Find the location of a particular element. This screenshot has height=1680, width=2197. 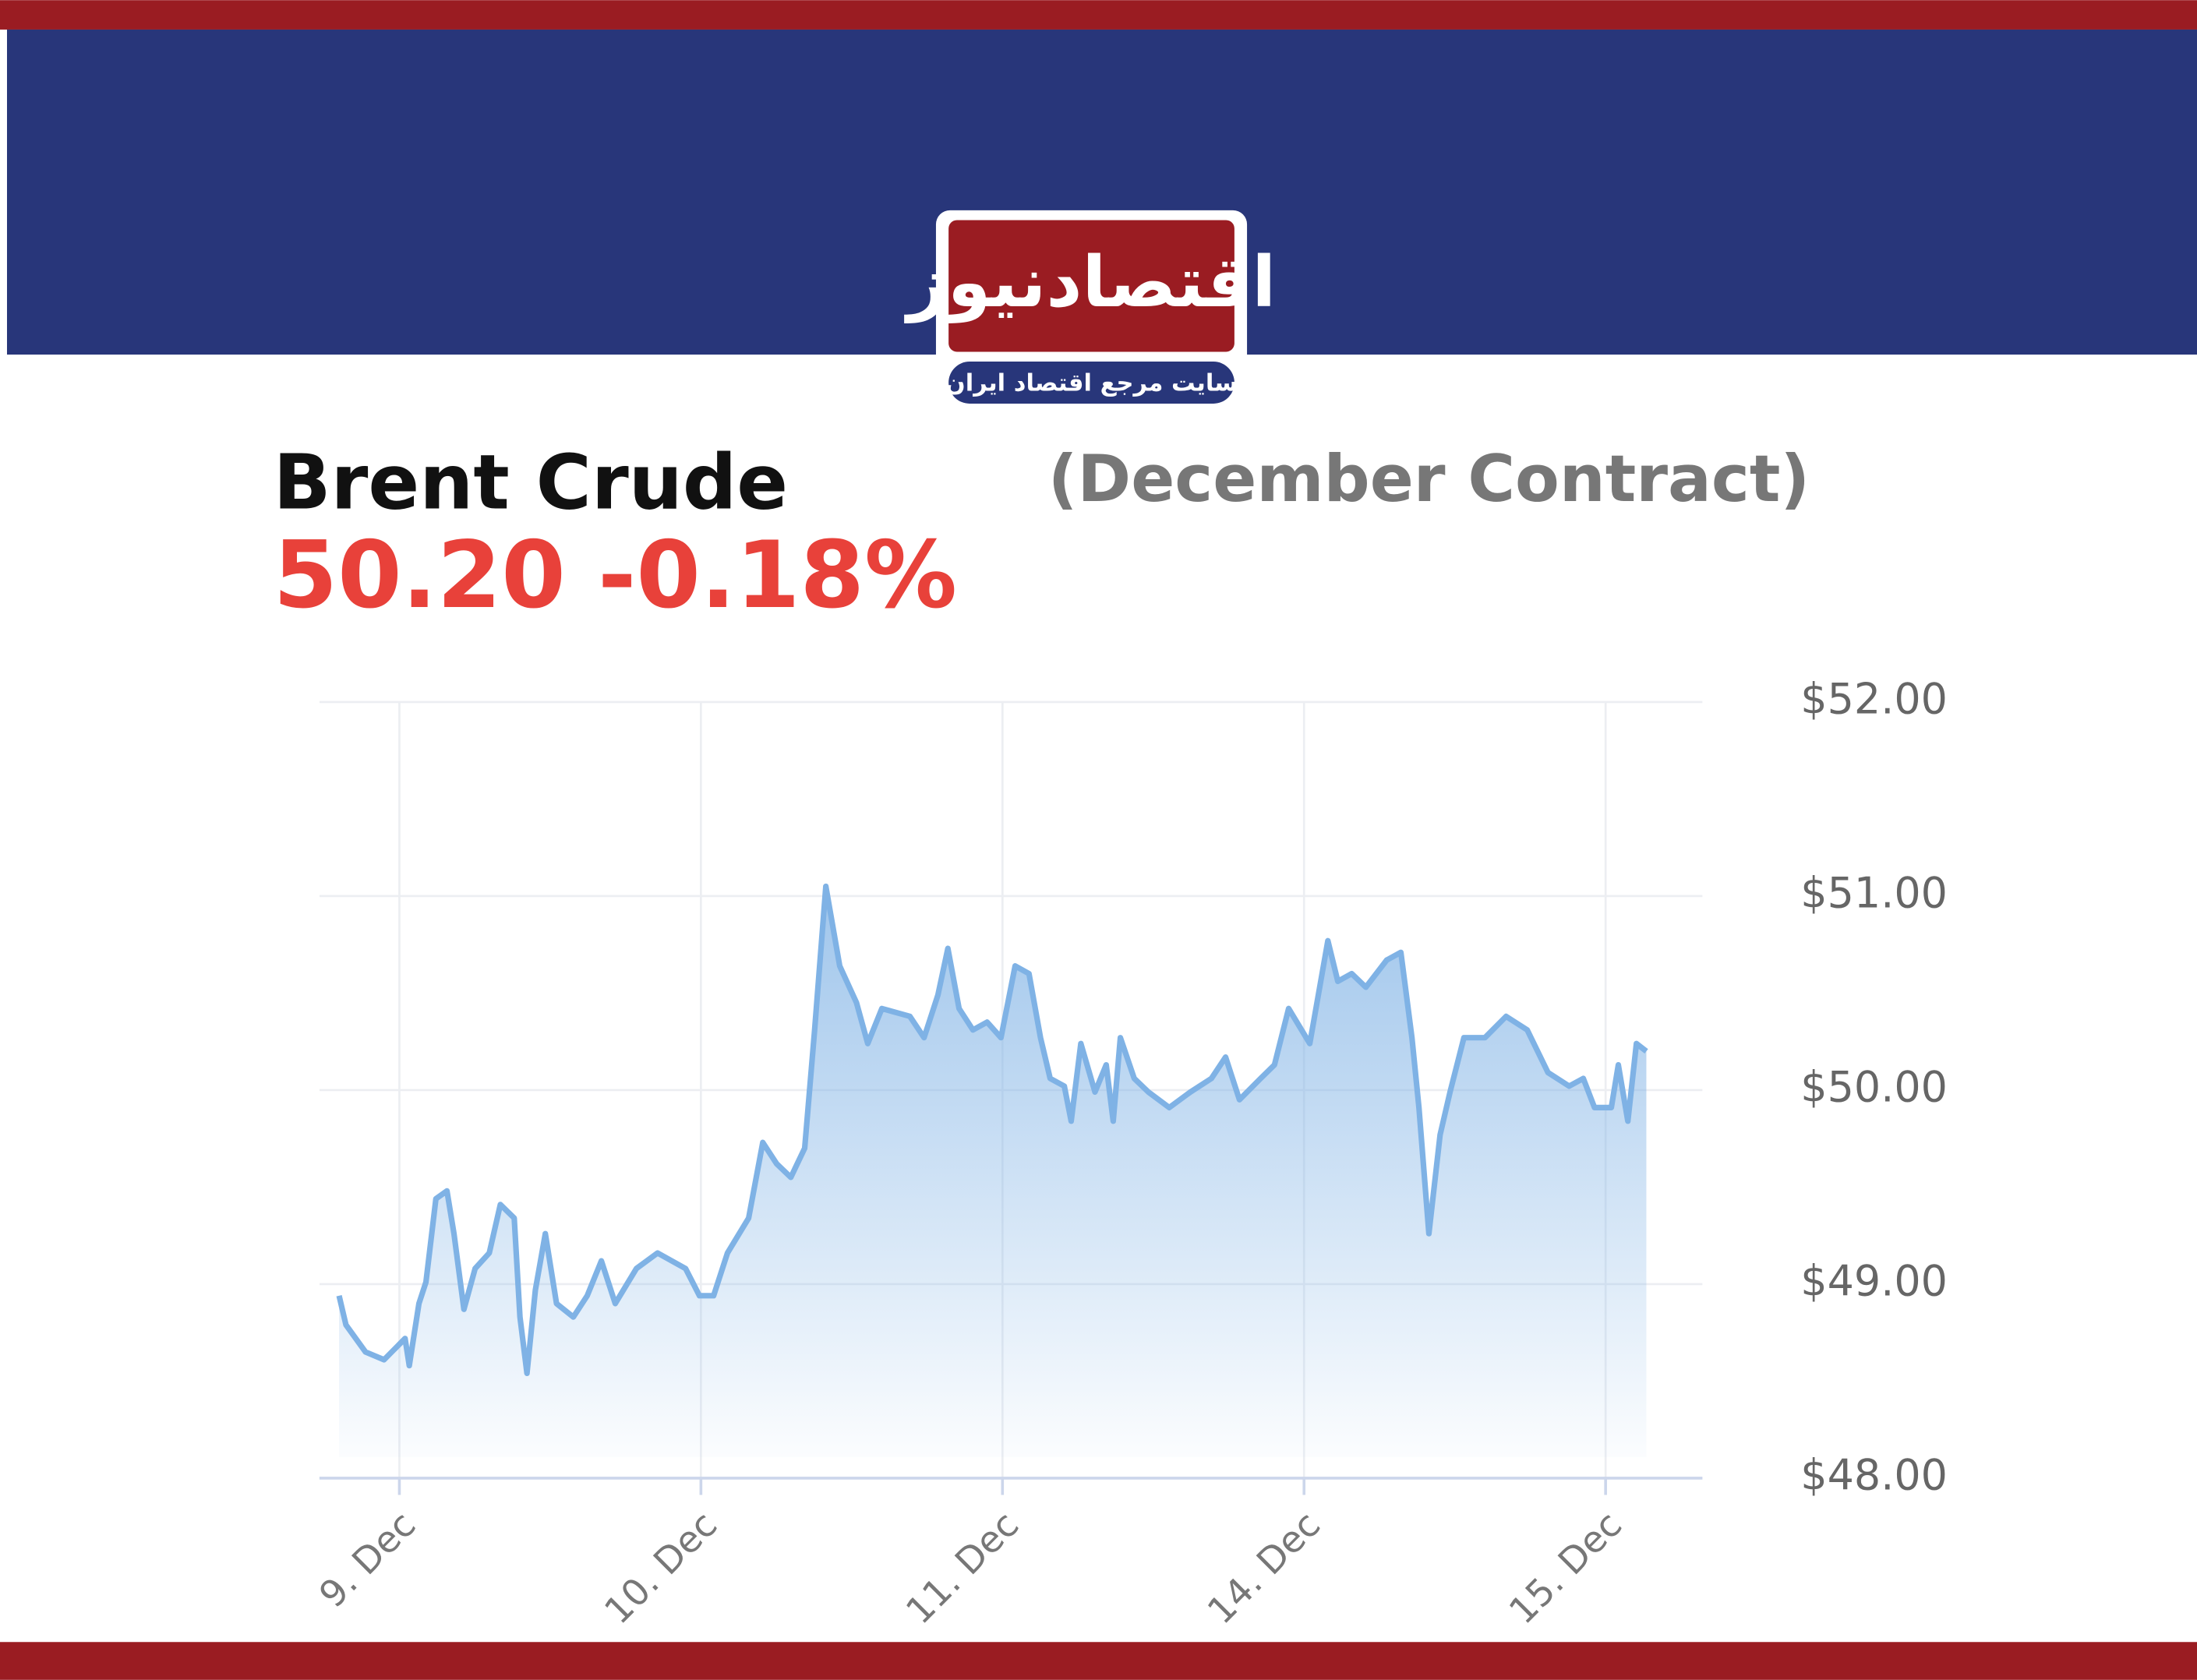

x-tick-label: 14. Dec is located at coordinates (1264, 1568).